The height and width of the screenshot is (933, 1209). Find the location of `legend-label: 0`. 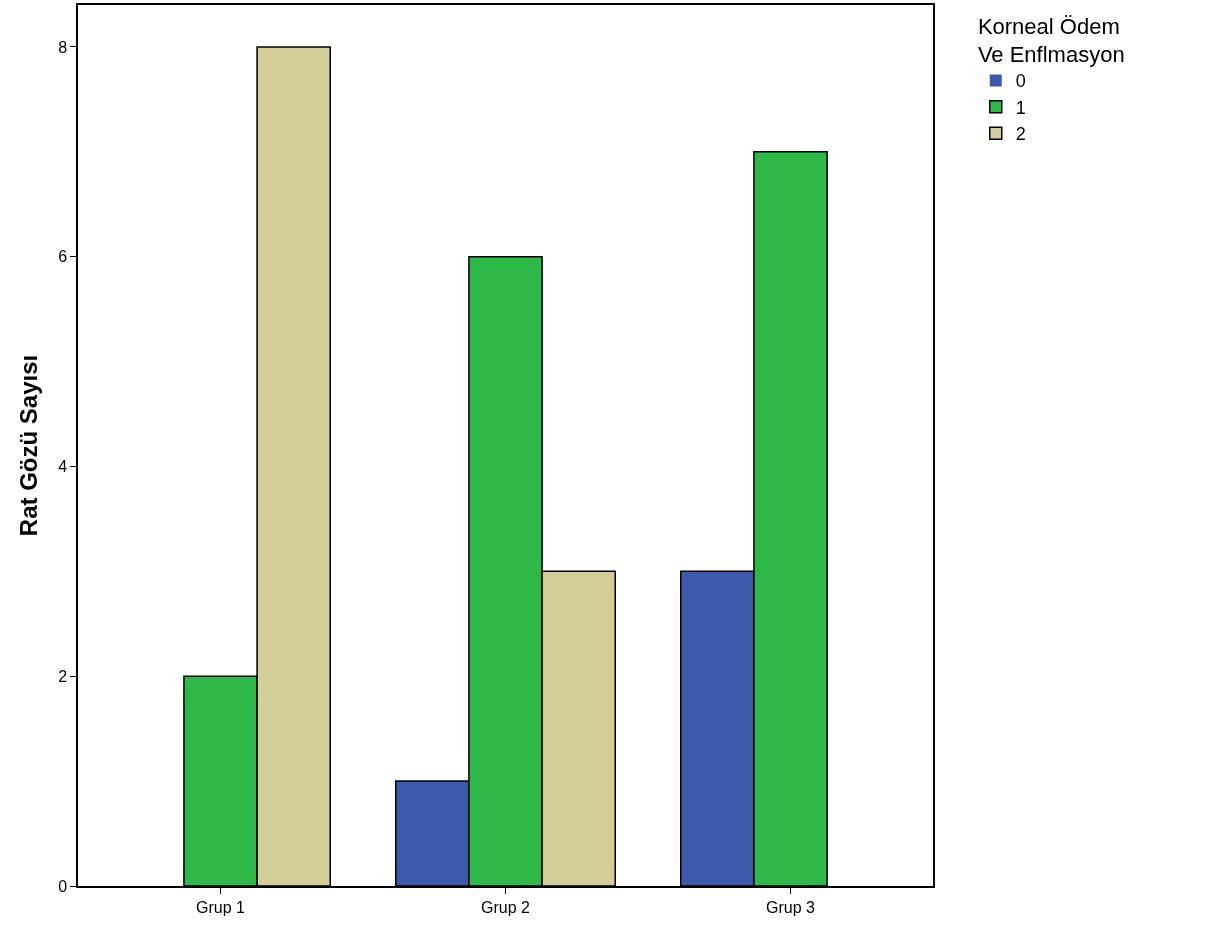

legend-label: 0 is located at coordinates (1020, 81).